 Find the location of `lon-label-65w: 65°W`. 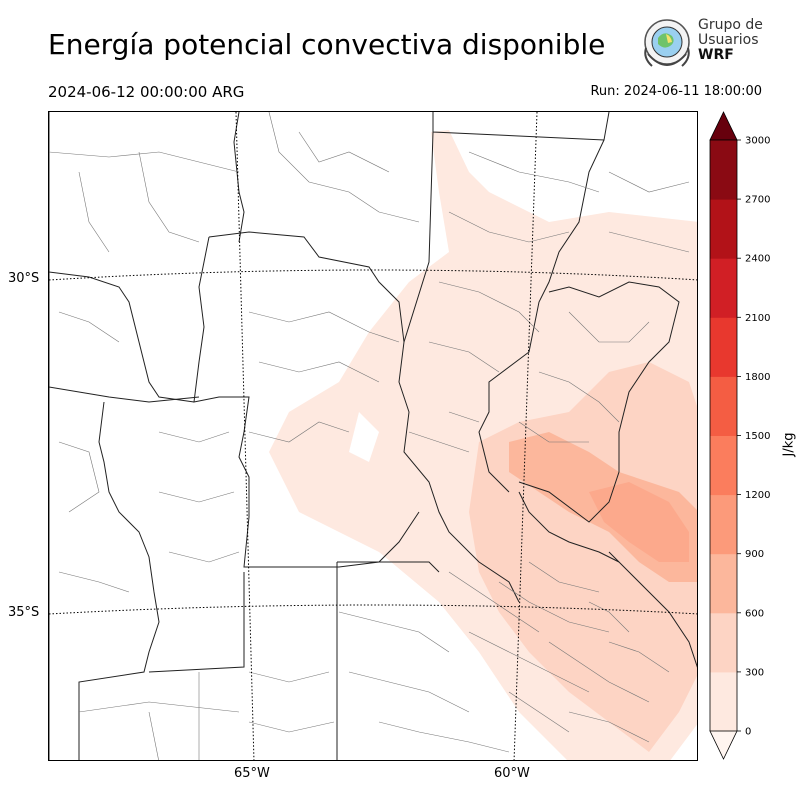

lon-label-65w: 65°W is located at coordinates (252, 773).